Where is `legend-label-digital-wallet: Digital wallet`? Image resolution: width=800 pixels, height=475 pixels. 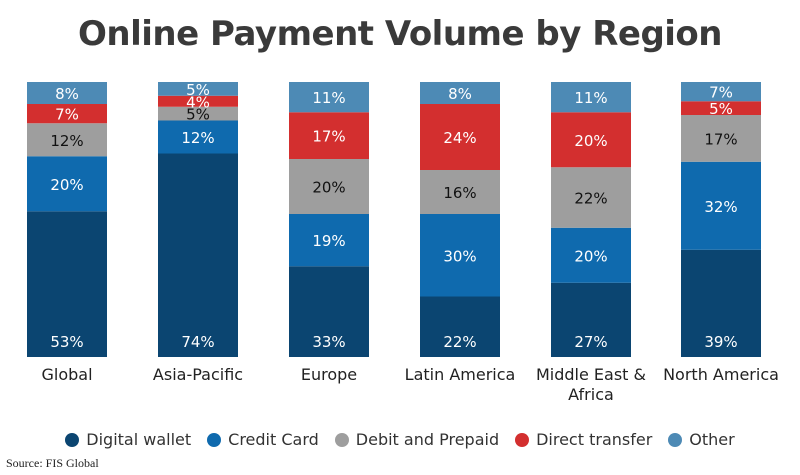 legend-label-digital-wallet: Digital wallet is located at coordinates (139, 439).